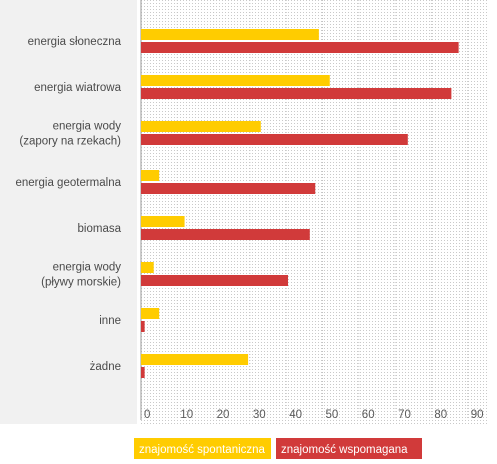  Describe the element at coordinates (223, 415) in the screenshot. I see `x-tick-label: 20` at that location.